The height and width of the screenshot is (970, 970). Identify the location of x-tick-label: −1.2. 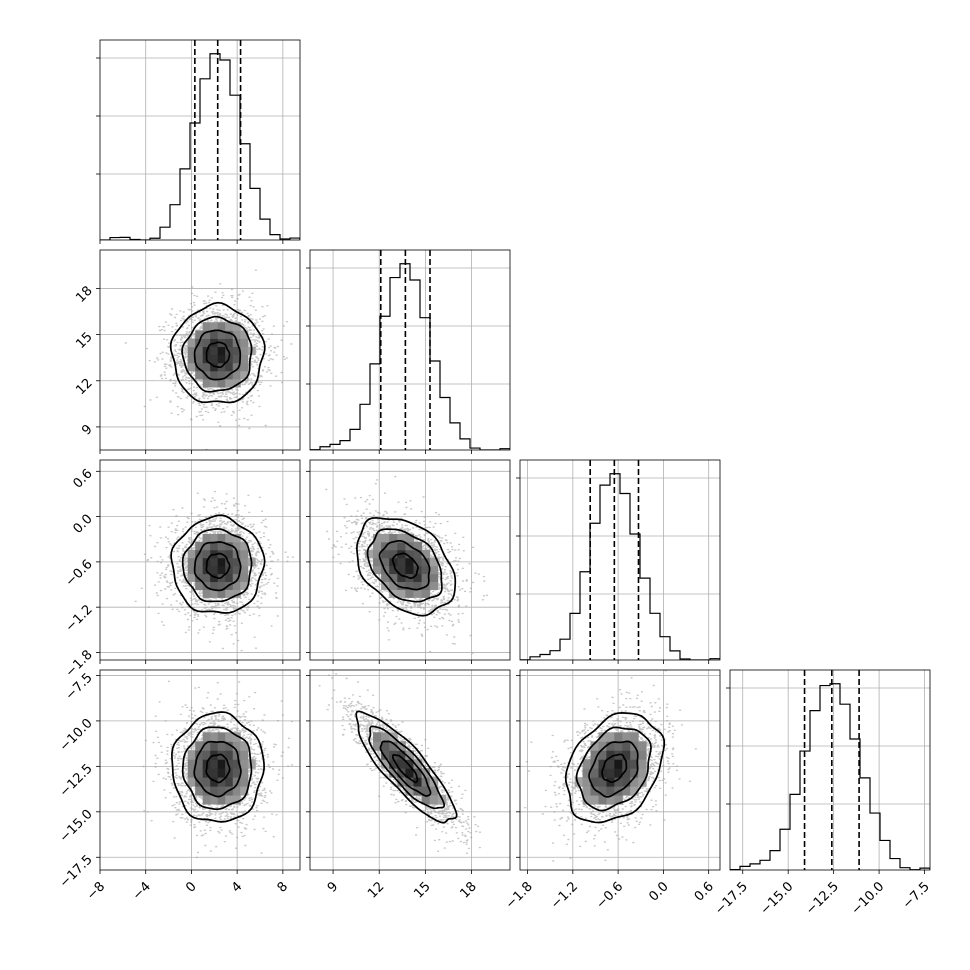
(564, 895).